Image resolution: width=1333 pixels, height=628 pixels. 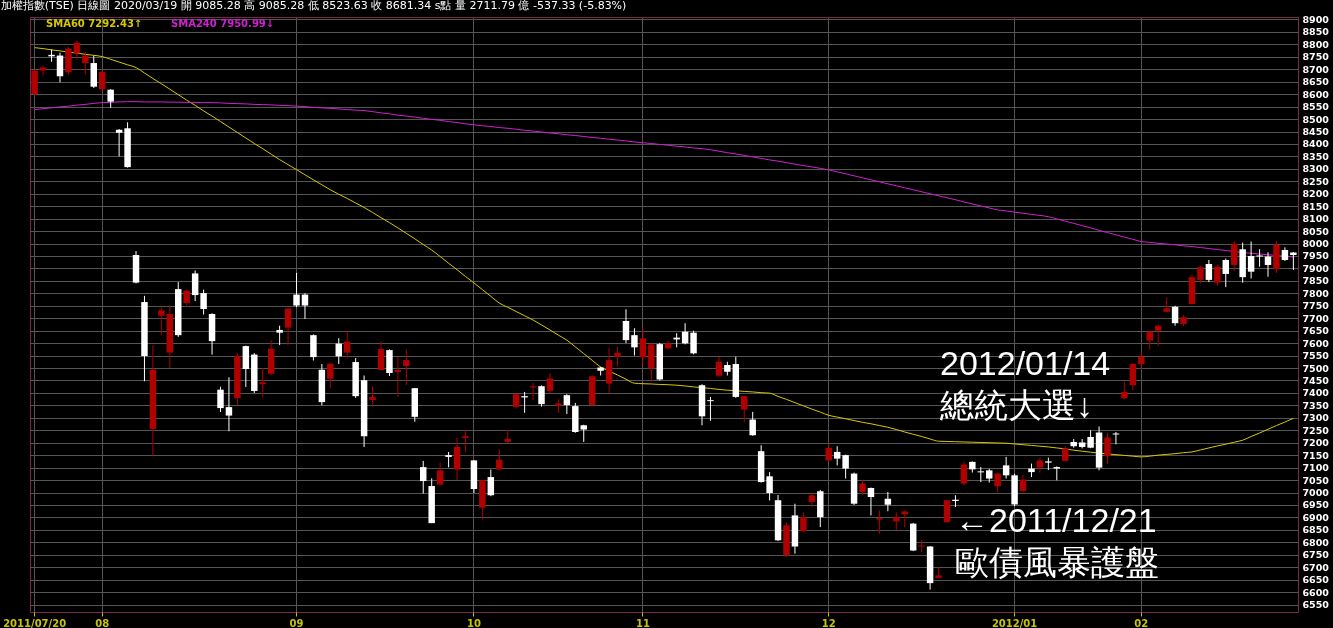 What do you see at coordinates (1316, 480) in the screenshot?
I see `y-tick-label: 7050` at bounding box center [1316, 480].